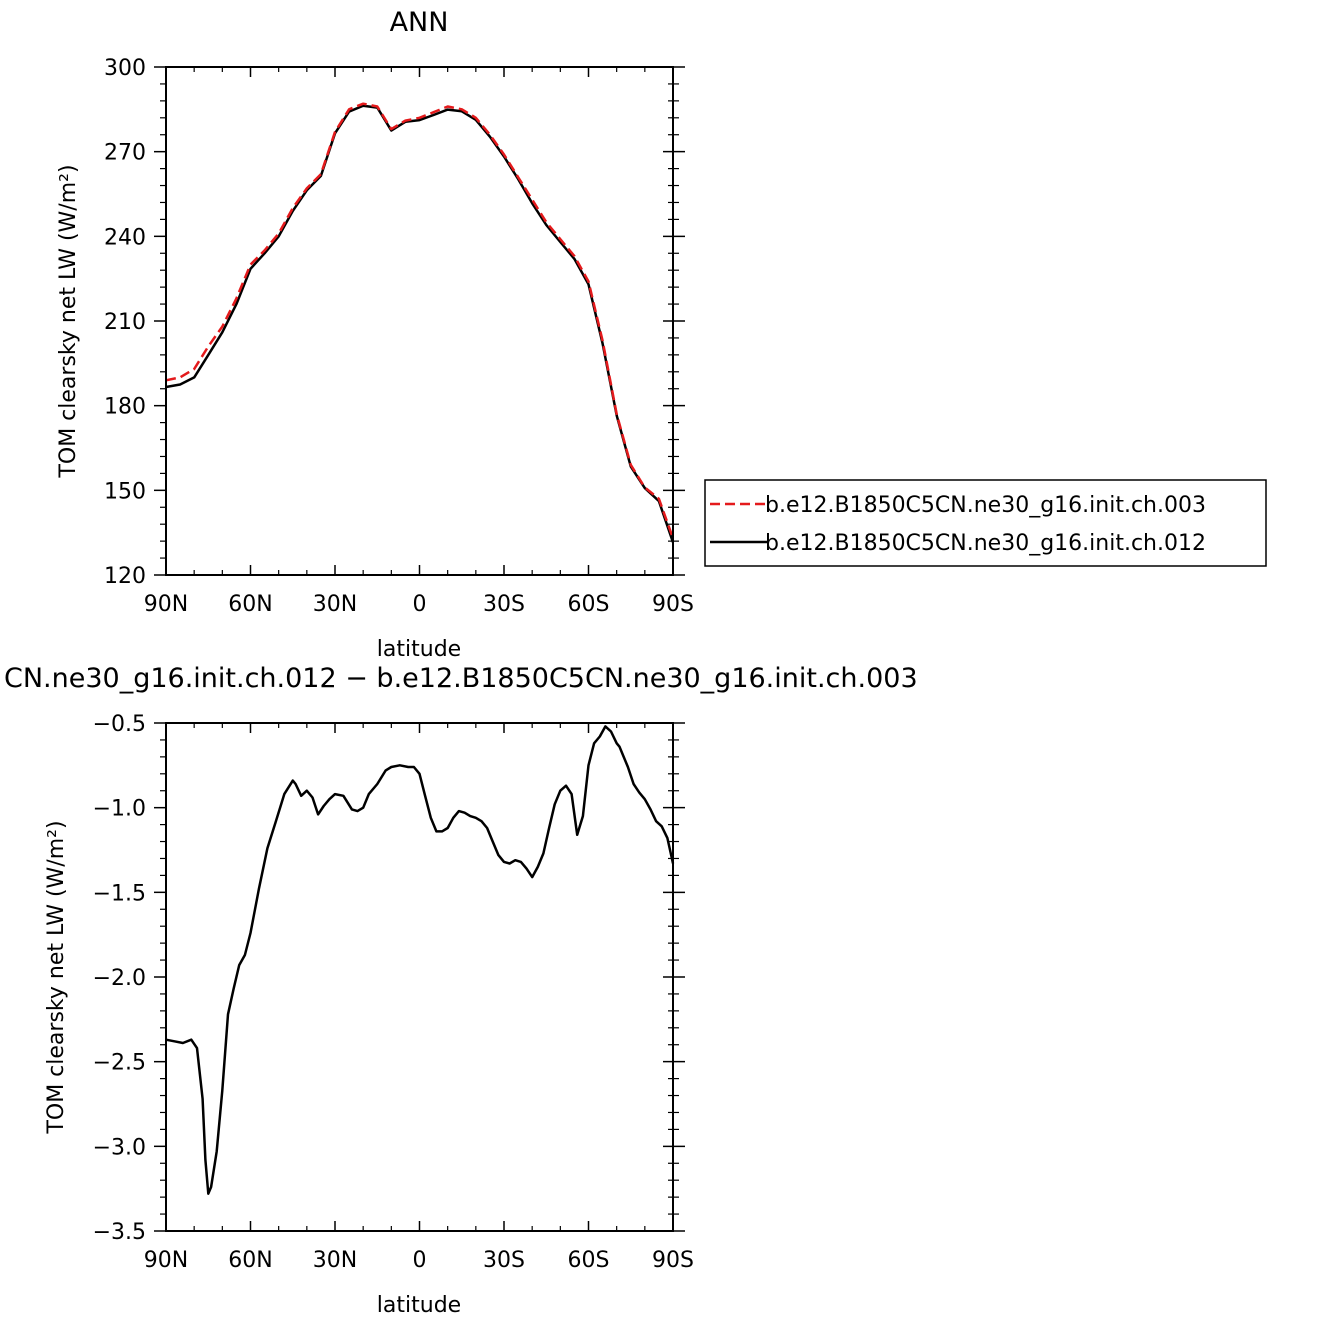 The image size is (1322, 1325). Describe the element at coordinates (68, 321) in the screenshot. I see `top-y-axis-label: TOM clearsky net LW (W/m²)` at that location.